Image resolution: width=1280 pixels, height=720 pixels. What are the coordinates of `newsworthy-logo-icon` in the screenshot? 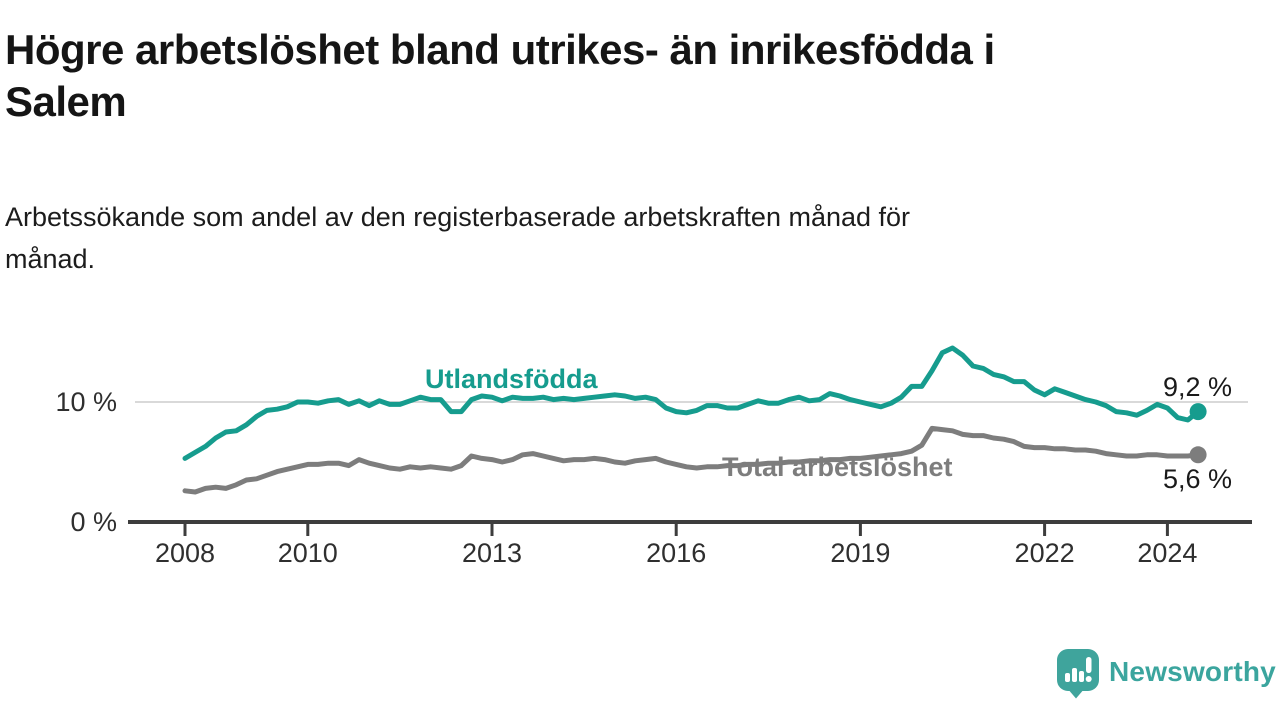 It's located at (1078, 674).